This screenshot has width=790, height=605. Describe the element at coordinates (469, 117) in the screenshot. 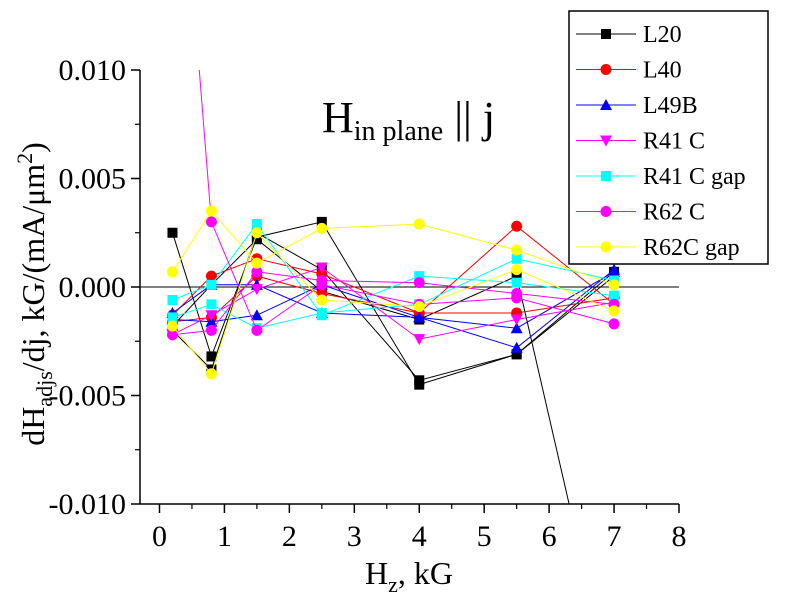

I see `title-rest: || j` at that location.